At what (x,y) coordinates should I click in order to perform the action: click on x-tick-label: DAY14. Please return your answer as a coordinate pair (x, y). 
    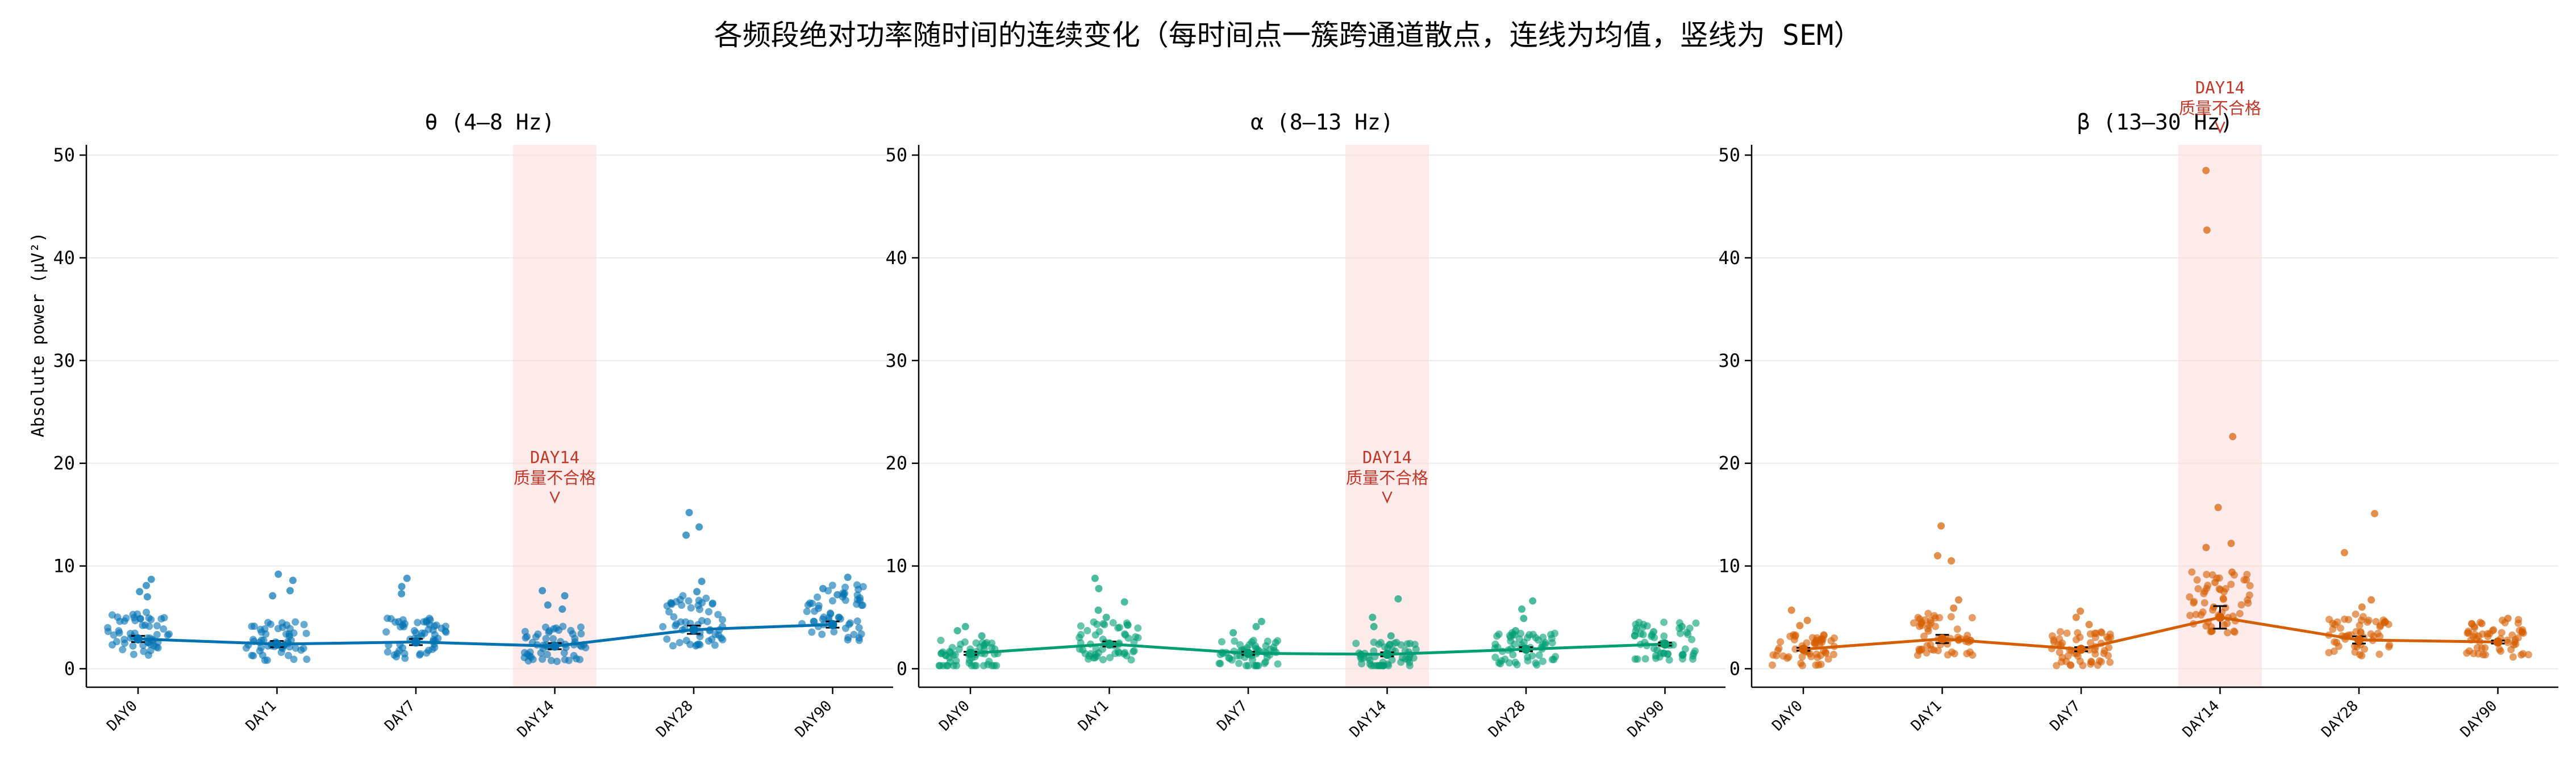
    Looking at the image, I should click on (2201, 719).